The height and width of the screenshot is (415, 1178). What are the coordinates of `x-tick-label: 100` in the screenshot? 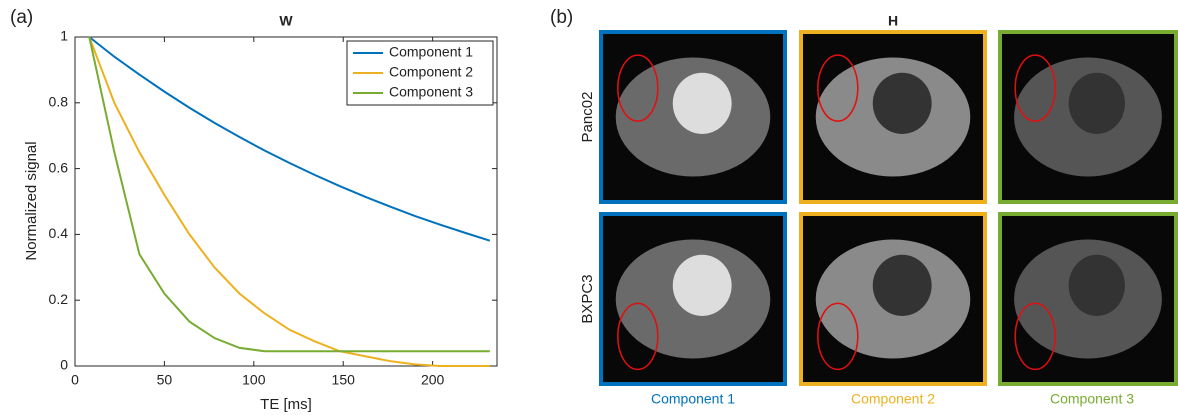 It's located at (254, 380).